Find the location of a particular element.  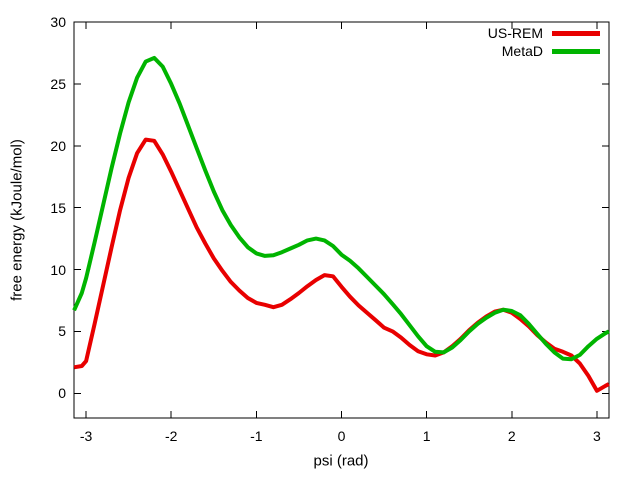

y-tick-label: 20 is located at coordinates (58, 145).